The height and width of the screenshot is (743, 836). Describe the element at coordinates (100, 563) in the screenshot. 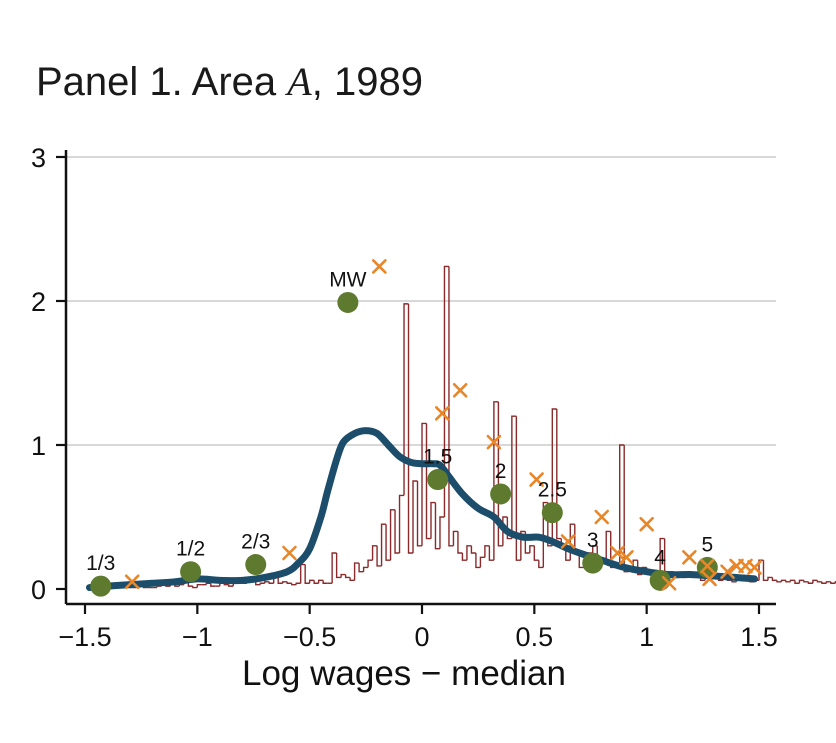

I see `marker-label: 1/3` at that location.